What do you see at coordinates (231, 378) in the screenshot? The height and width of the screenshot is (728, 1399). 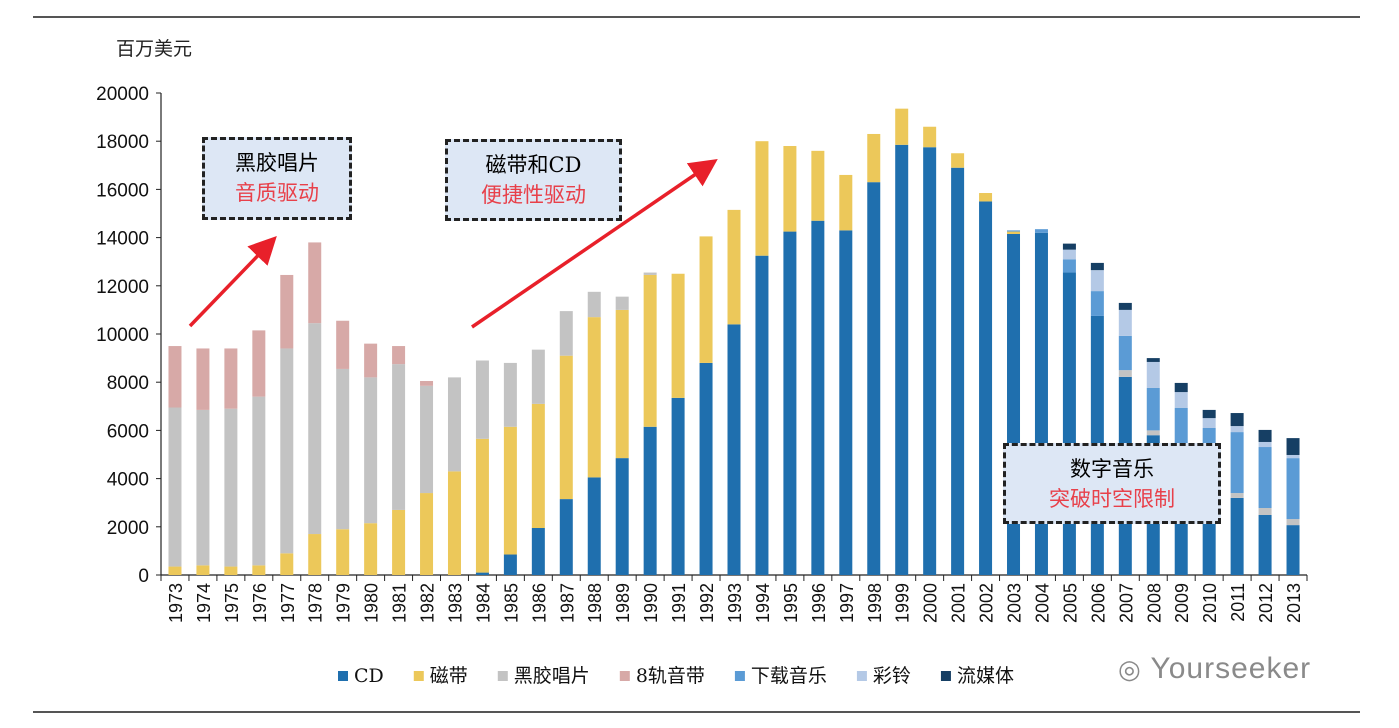 I see `bar-segment-1975-8轨音带` at bounding box center [231, 378].